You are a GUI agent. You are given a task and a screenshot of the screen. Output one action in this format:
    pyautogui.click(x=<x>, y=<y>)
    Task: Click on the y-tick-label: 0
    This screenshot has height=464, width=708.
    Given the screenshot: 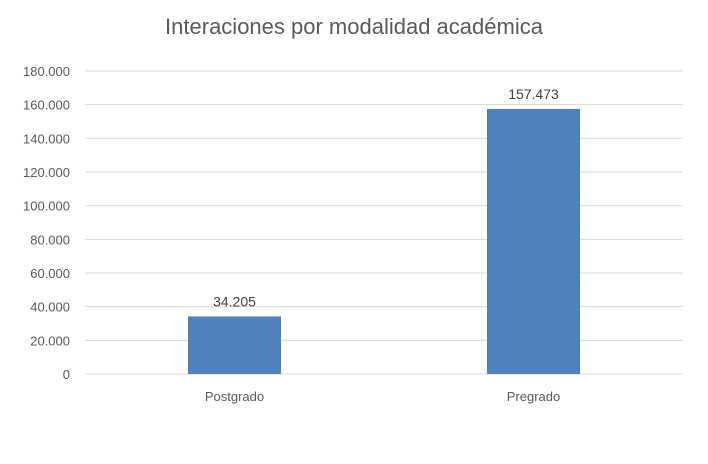 What is the action you would take?
    pyautogui.click(x=66, y=374)
    